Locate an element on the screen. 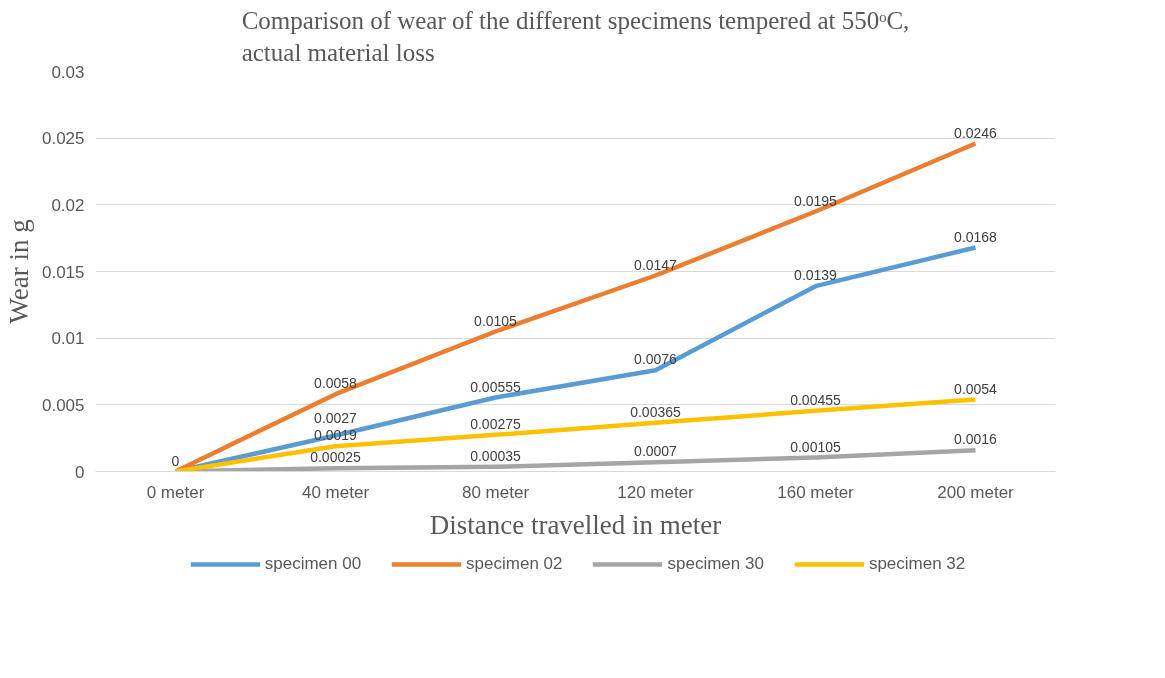  legend-label: specimen 30 is located at coordinates (715, 564).